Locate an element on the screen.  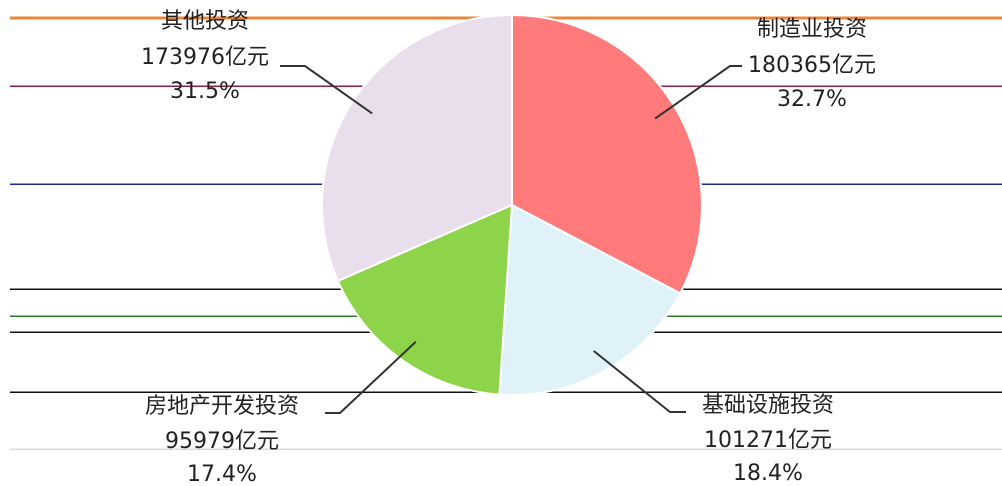
leader-line-other is located at coordinates (326, 90).